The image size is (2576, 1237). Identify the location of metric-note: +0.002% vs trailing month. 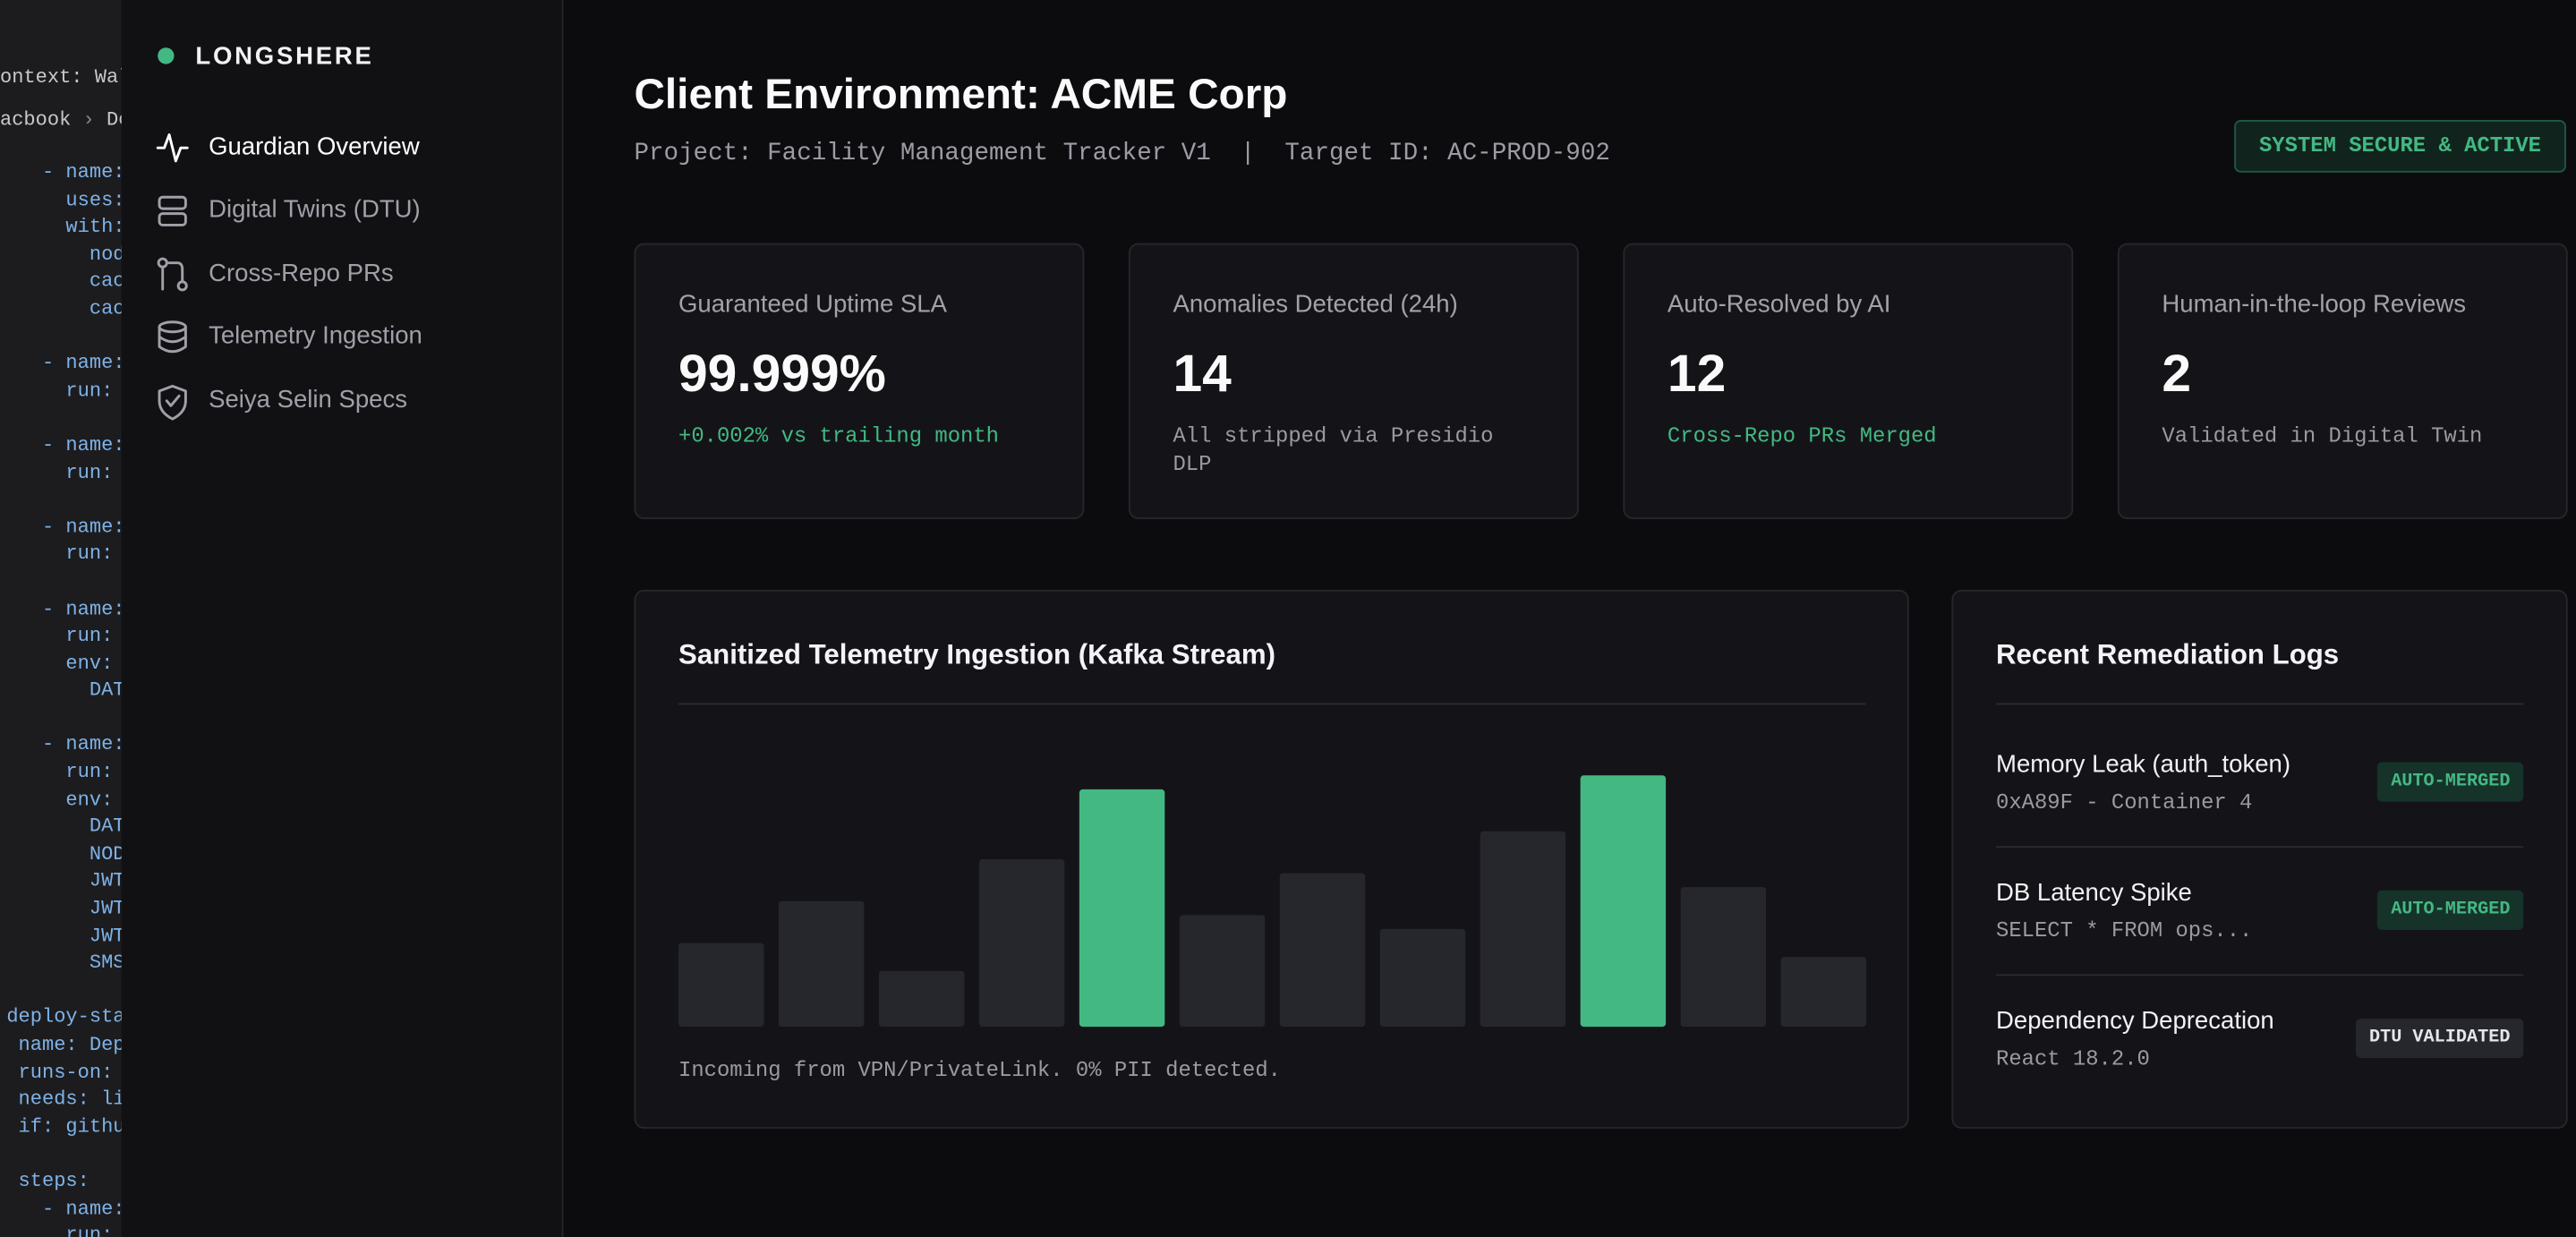
(842, 436).